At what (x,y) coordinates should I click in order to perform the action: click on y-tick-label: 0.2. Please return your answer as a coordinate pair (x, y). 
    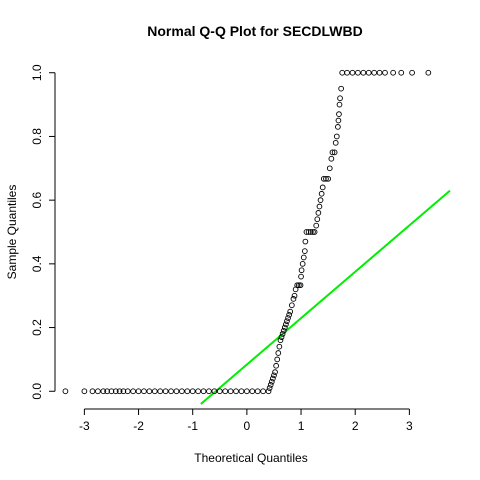
    Looking at the image, I should click on (37, 327).